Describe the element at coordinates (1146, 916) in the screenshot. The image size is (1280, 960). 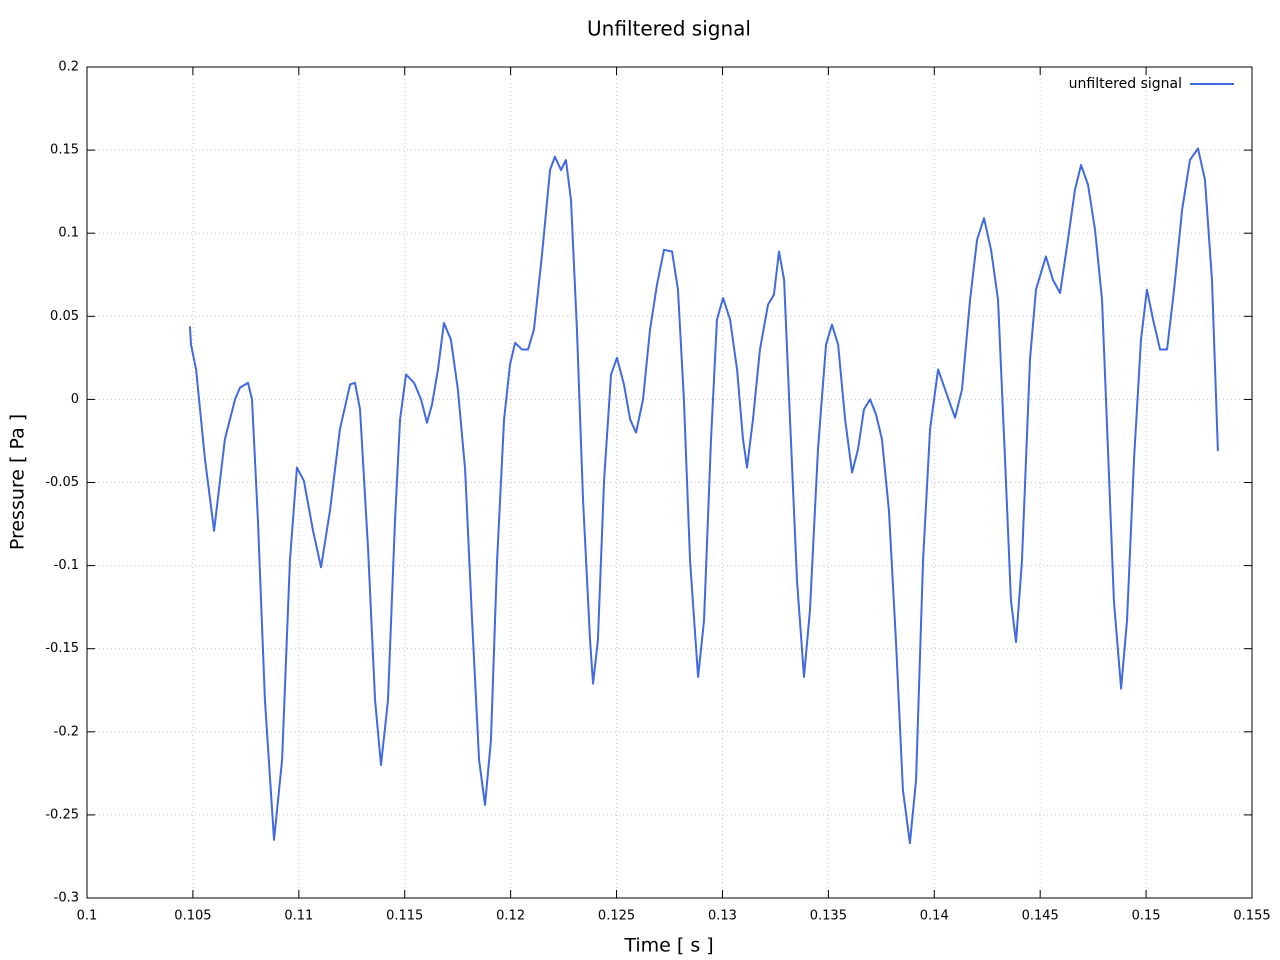
I see `x-tick-label: 0.15` at that location.